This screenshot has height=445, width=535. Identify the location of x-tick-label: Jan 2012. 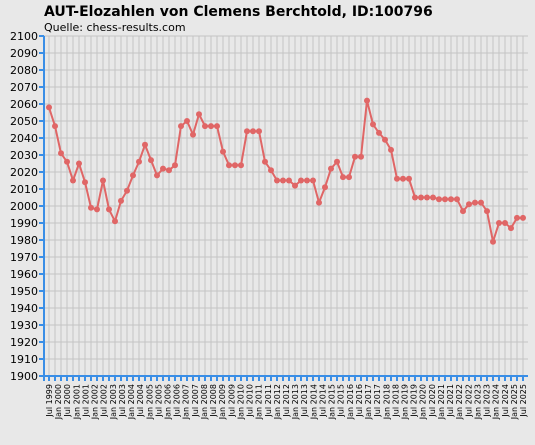
(277, 402).